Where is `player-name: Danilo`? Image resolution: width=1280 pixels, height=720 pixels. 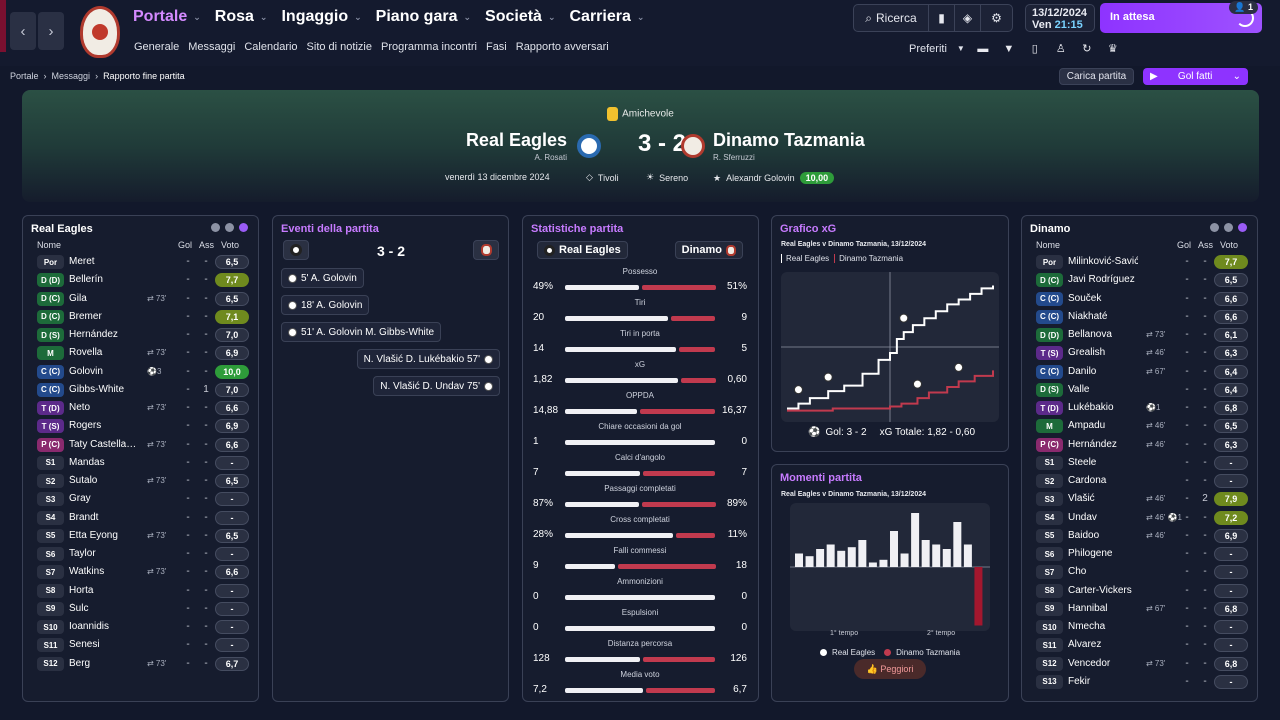 player-name: Danilo is located at coordinates (1082, 371).